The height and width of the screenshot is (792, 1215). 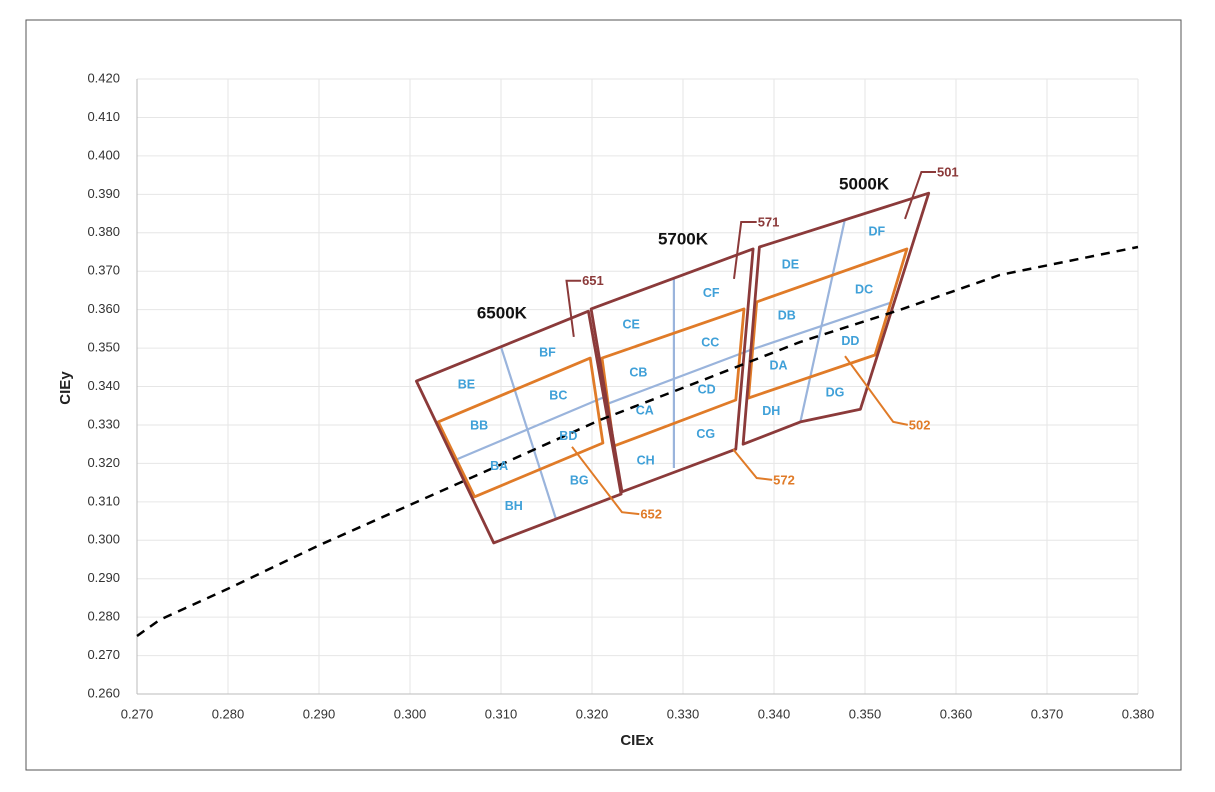 I want to click on cct-label: 5000K, so click(x=864, y=184).